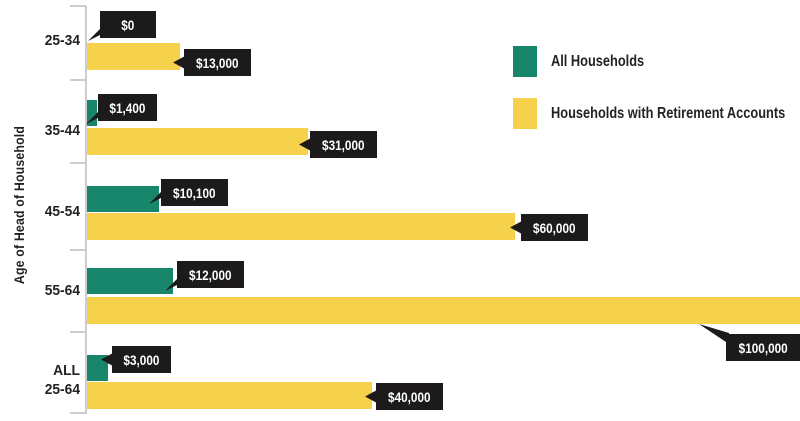 The image size is (800, 421). Describe the element at coordinates (62, 211) in the screenshot. I see `category-label-45-54: 45-54` at that location.